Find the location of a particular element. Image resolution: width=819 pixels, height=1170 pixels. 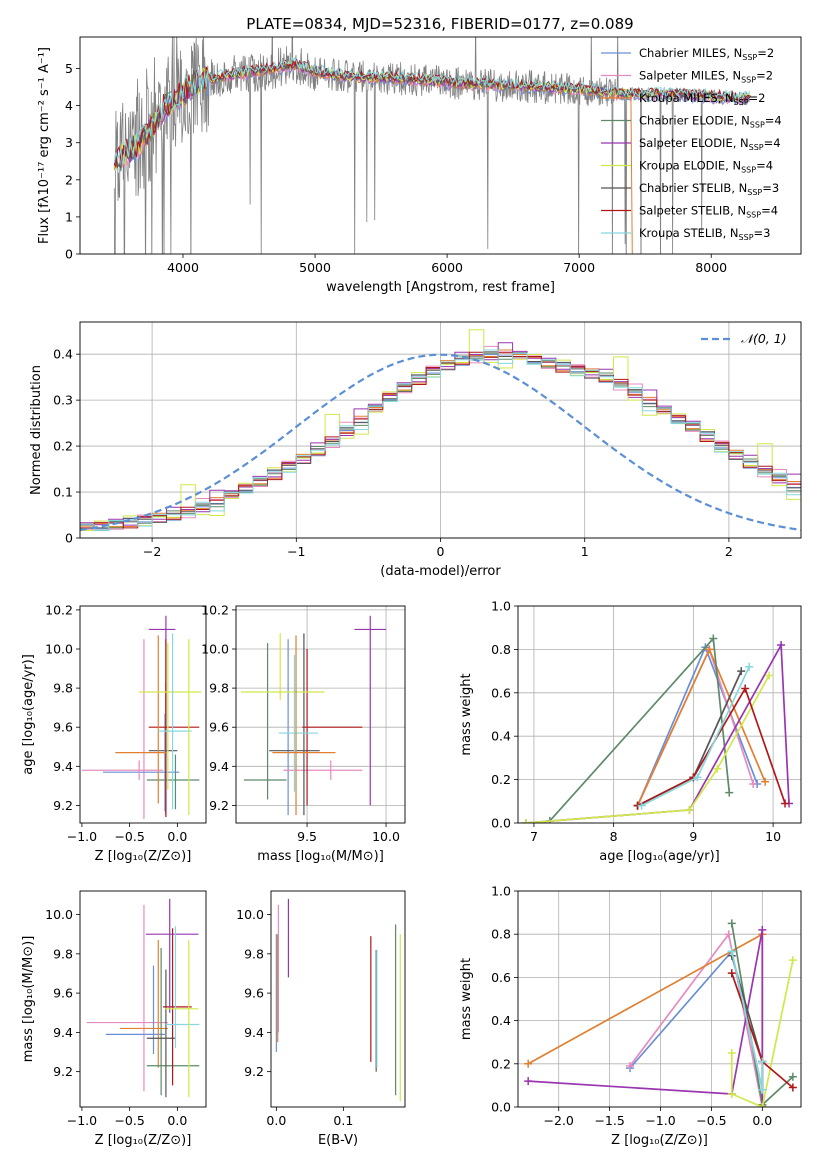

y-tick-label: 5 is located at coordinates (69, 68).